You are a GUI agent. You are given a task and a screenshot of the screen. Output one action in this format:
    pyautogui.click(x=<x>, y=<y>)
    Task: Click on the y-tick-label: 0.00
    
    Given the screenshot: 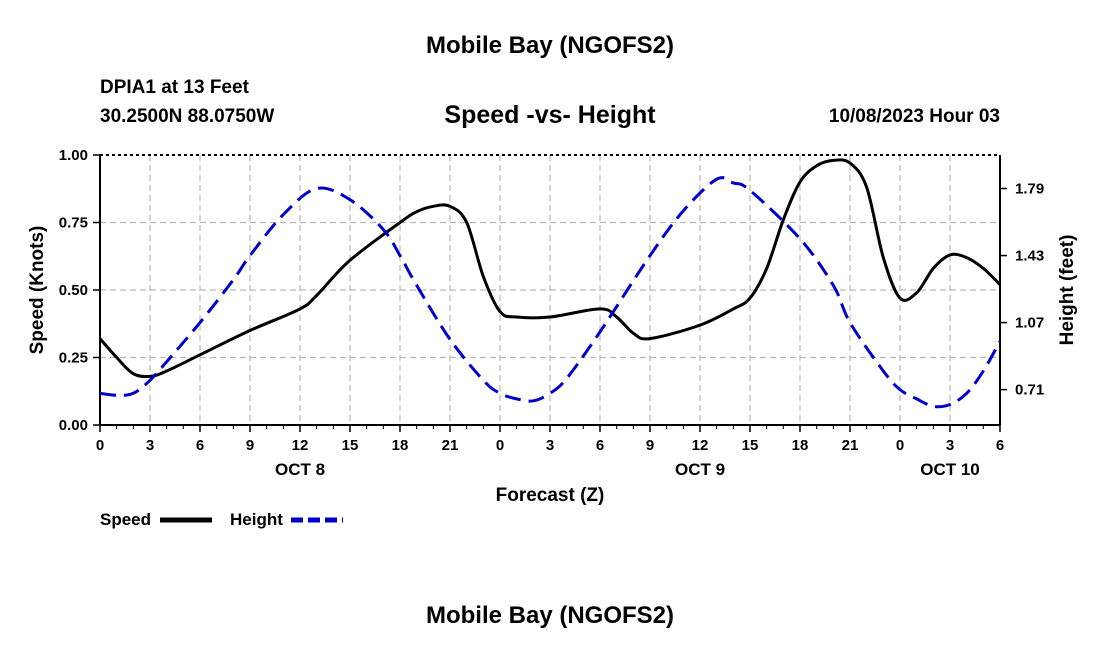 What is the action you would take?
    pyautogui.click(x=73, y=425)
    